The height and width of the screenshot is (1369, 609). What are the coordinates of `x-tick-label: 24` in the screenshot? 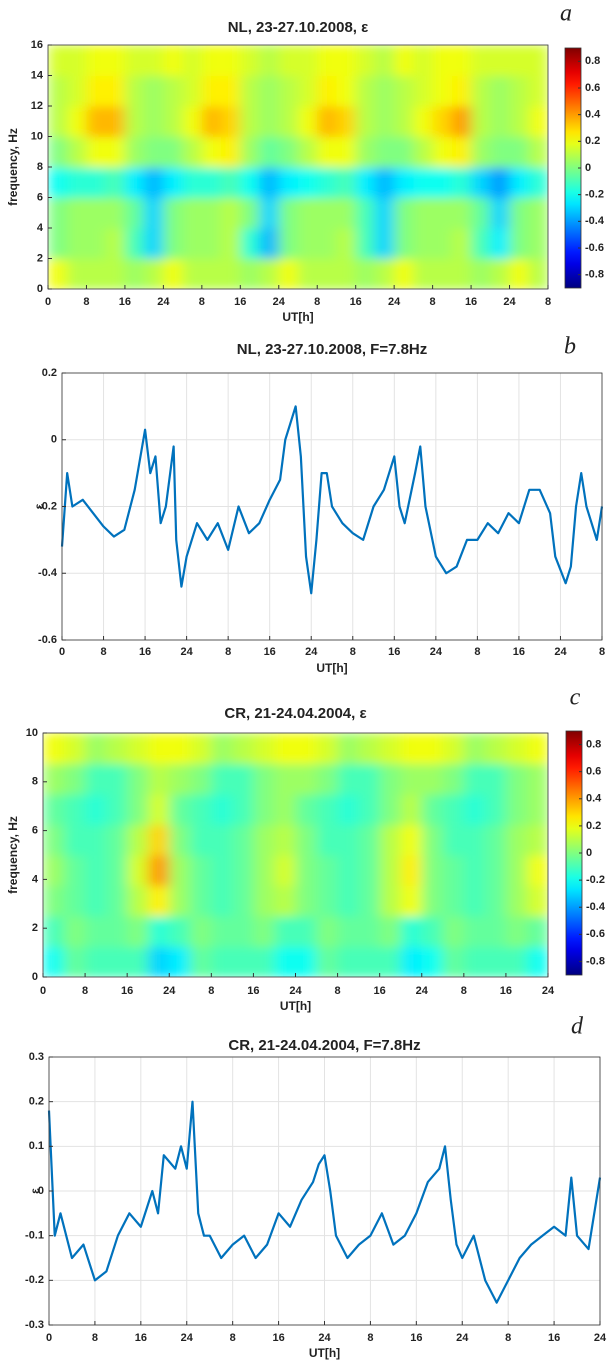 It's located at (163, 302).